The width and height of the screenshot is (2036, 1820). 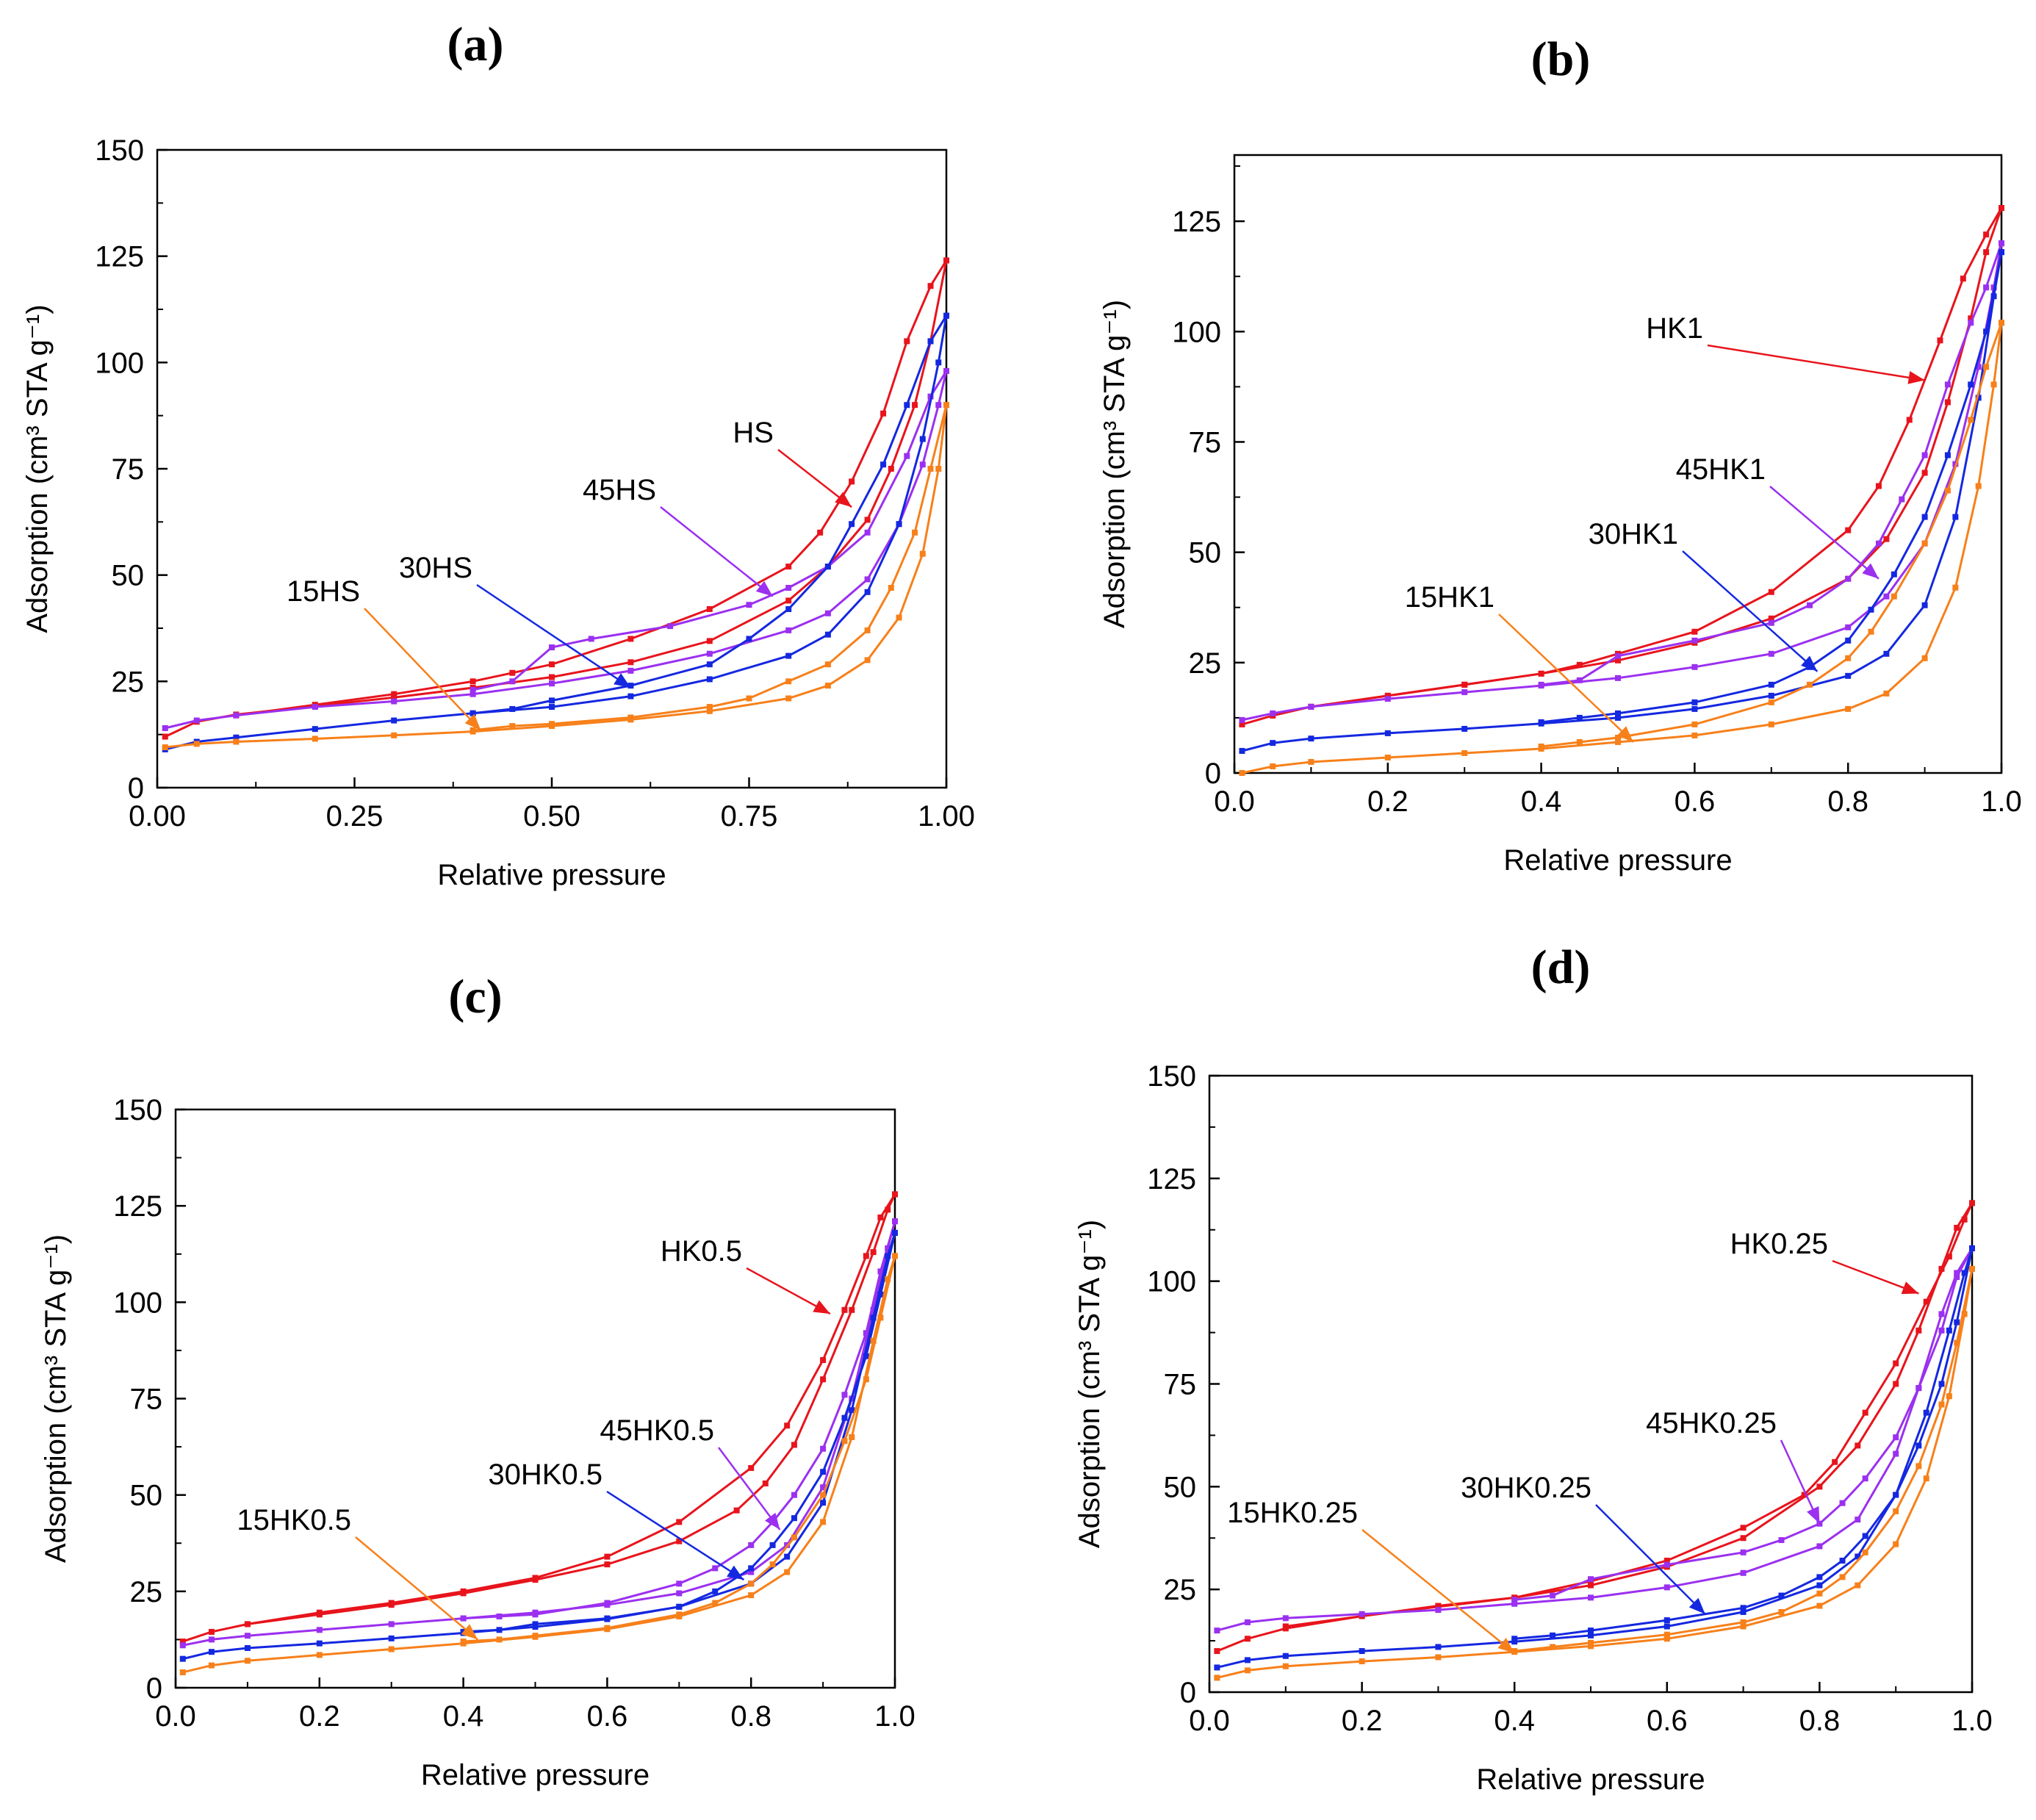 What do you see at coordinates (1668, 1721) in the screenshot?
I see `x-tick-label: 0.6` at bounding box center [1668, 1721].